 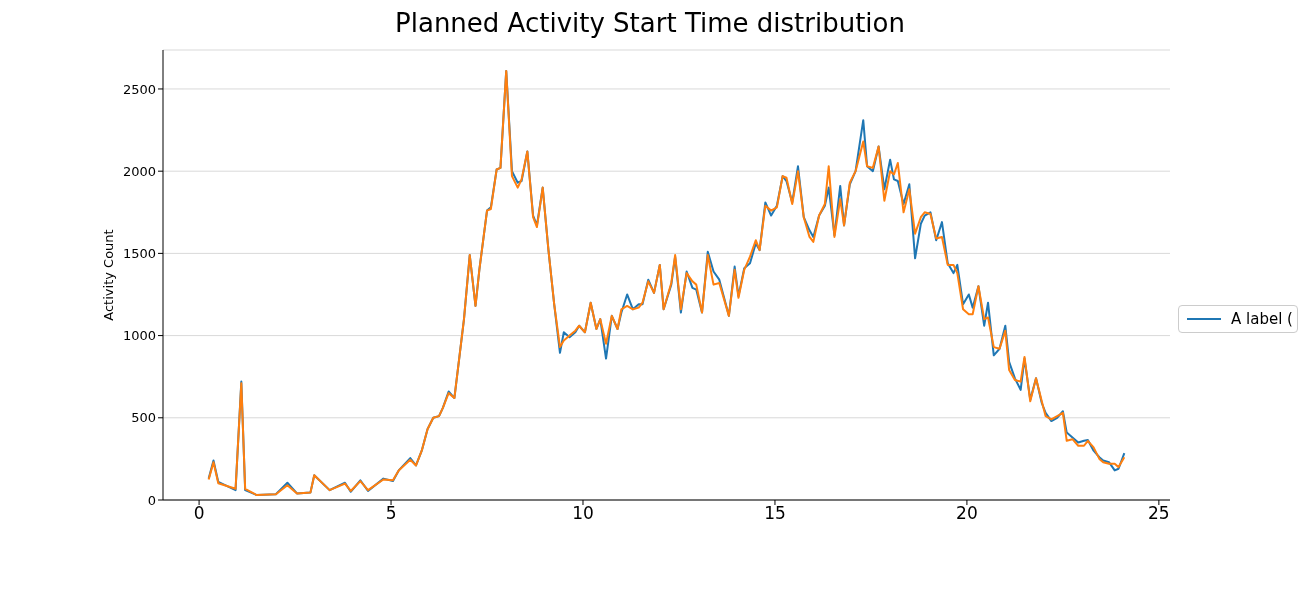 What do you see at coordinates (775, 513) in the screenshot?
I see `x-tick-label: 15` at bounding box center [775, 513].